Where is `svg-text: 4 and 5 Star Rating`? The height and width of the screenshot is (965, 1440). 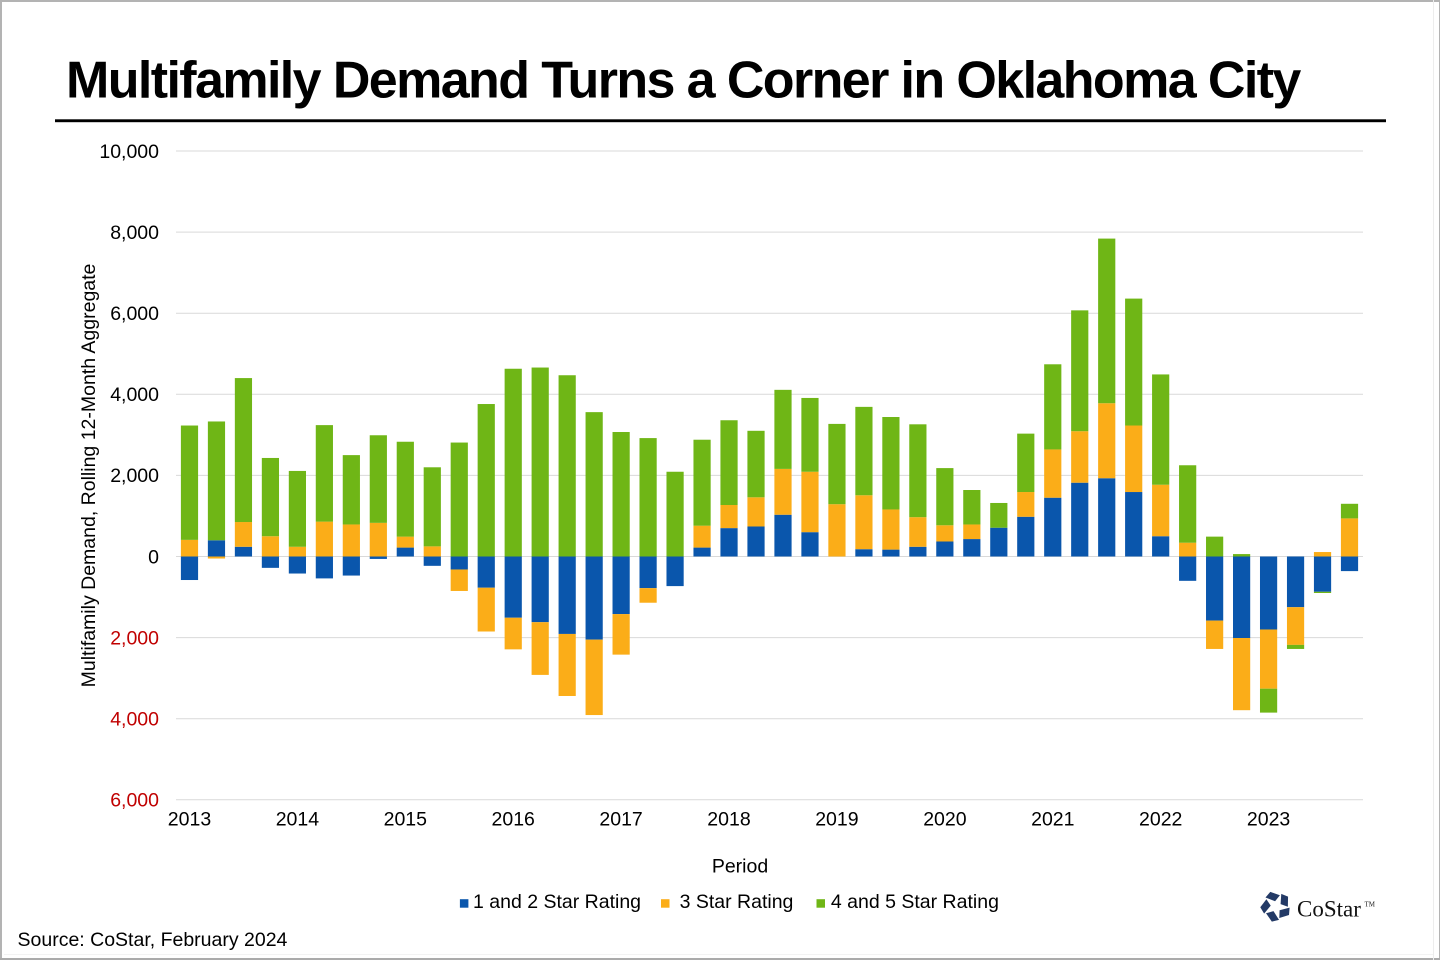
svg-text: 4 and 5 Star Rating is located at coordinates (915, 902).